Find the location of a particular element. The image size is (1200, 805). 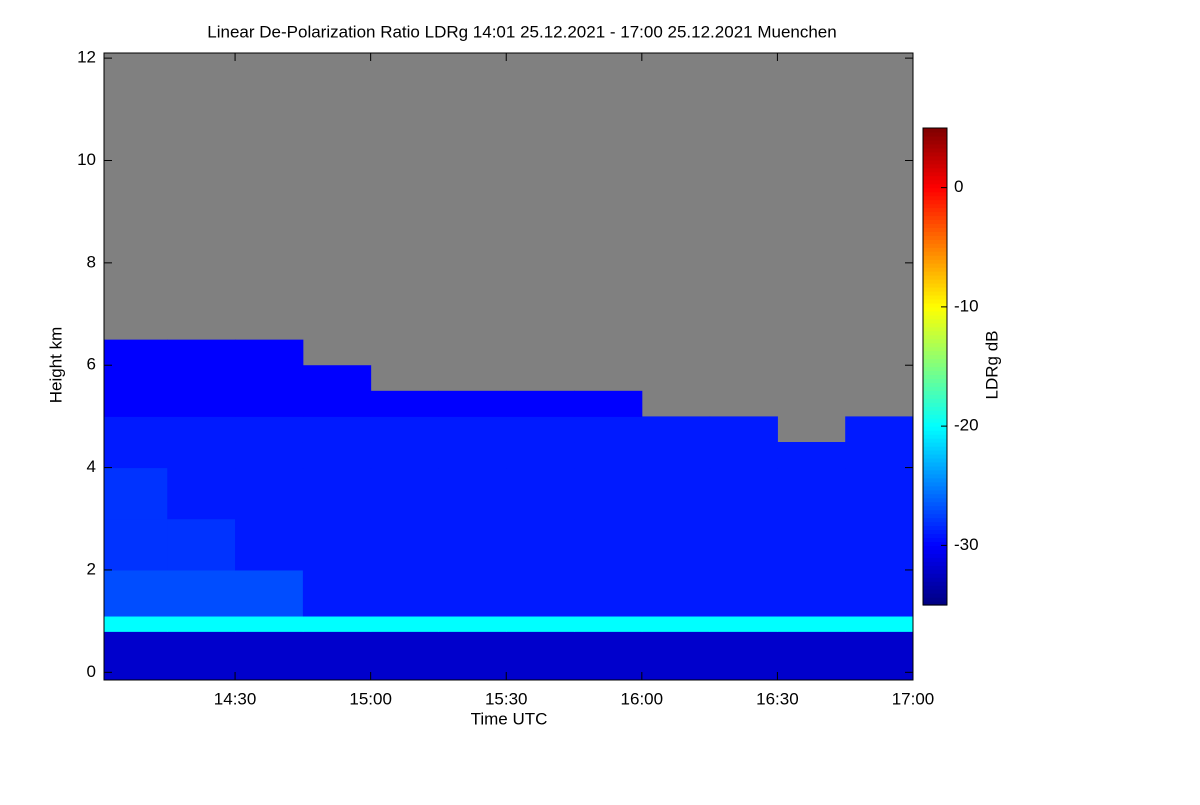

x-tick-label: 17:00 is located at coordinates (913, 698).